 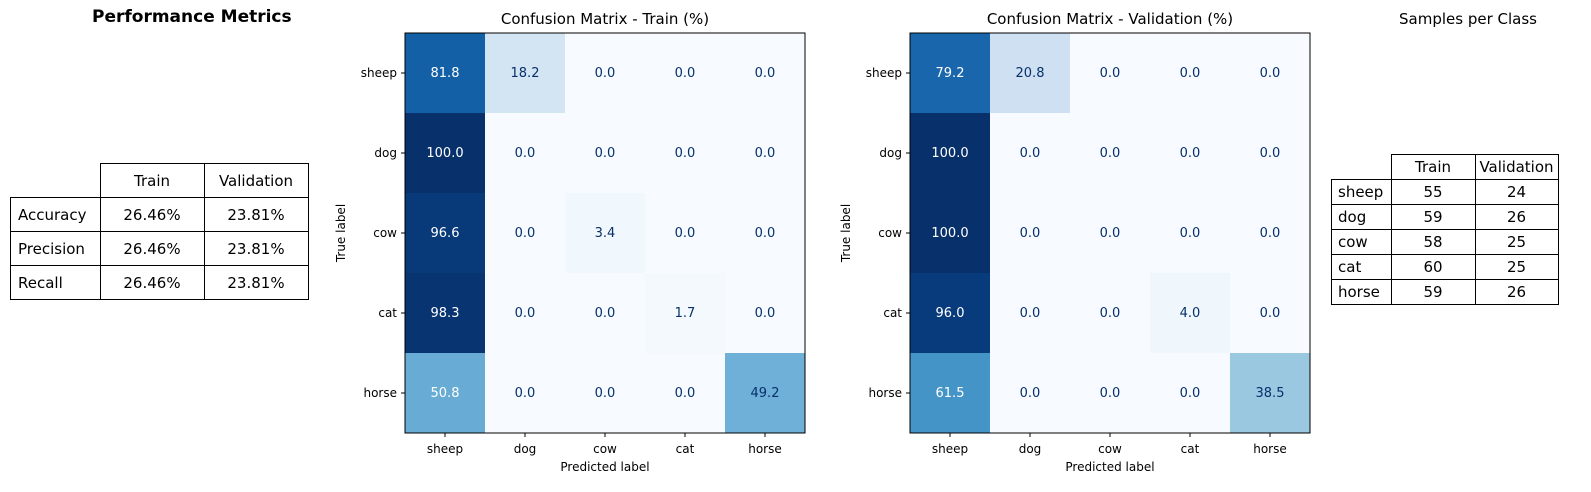 I want to click on samples-header-row: Train Validation, so click(x=1445, y=167).